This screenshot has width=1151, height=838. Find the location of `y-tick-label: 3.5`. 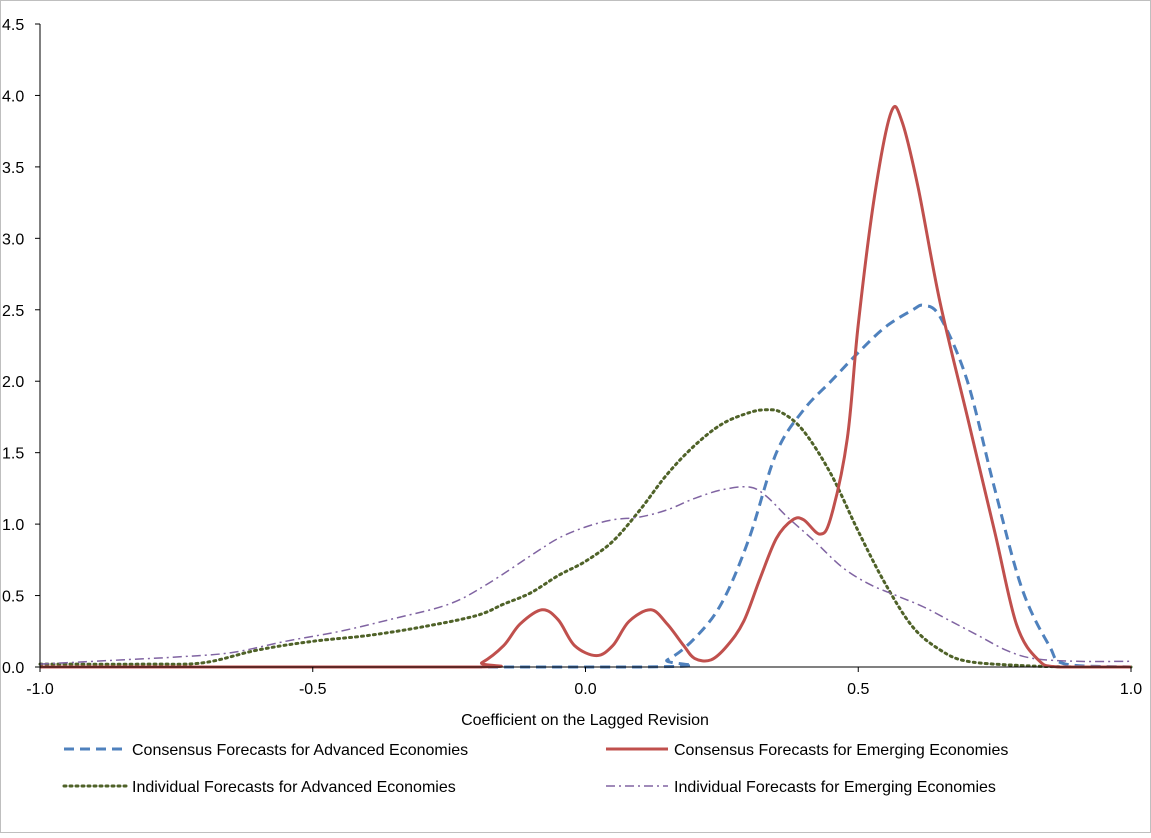

y-tick-label: 3.5 is located at coordinates (13, 168).